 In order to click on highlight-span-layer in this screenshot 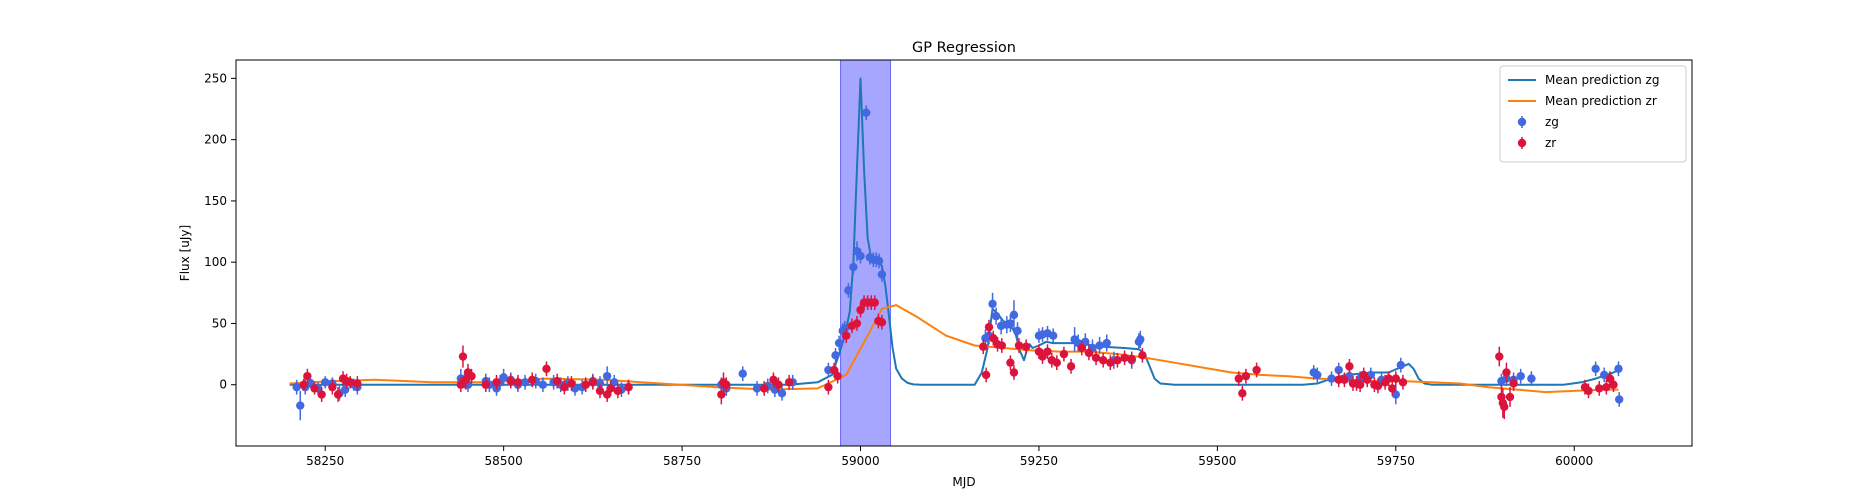, I will do `click(865, 253)`.